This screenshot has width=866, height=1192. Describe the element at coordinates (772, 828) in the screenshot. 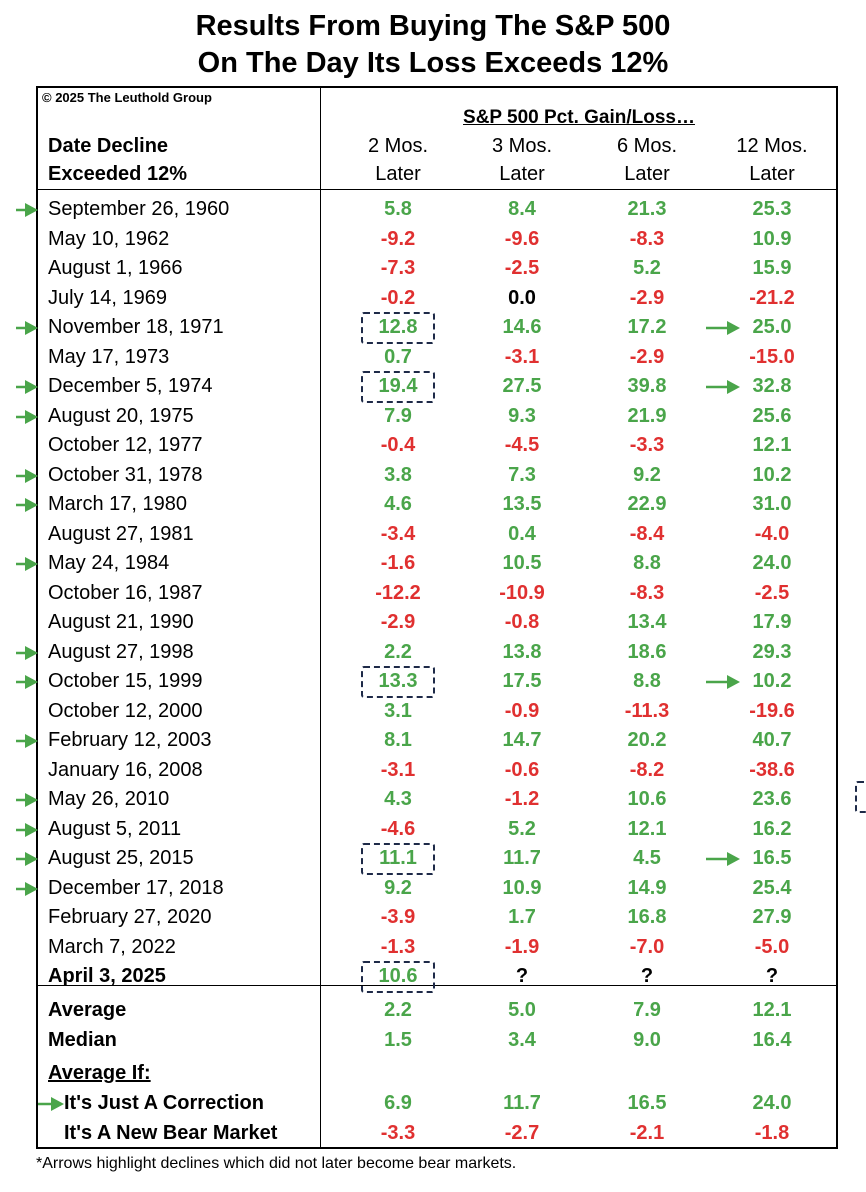

I see `row-value: 16.2` at that location.